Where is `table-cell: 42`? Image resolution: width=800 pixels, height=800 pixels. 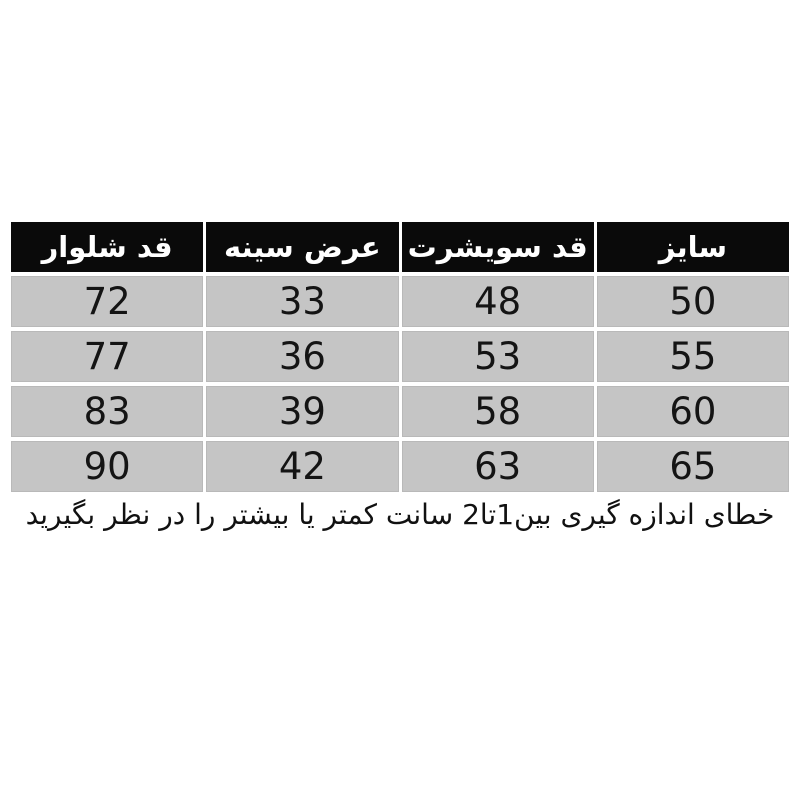
table-cell: 42 is located at coordinates (302, 466).